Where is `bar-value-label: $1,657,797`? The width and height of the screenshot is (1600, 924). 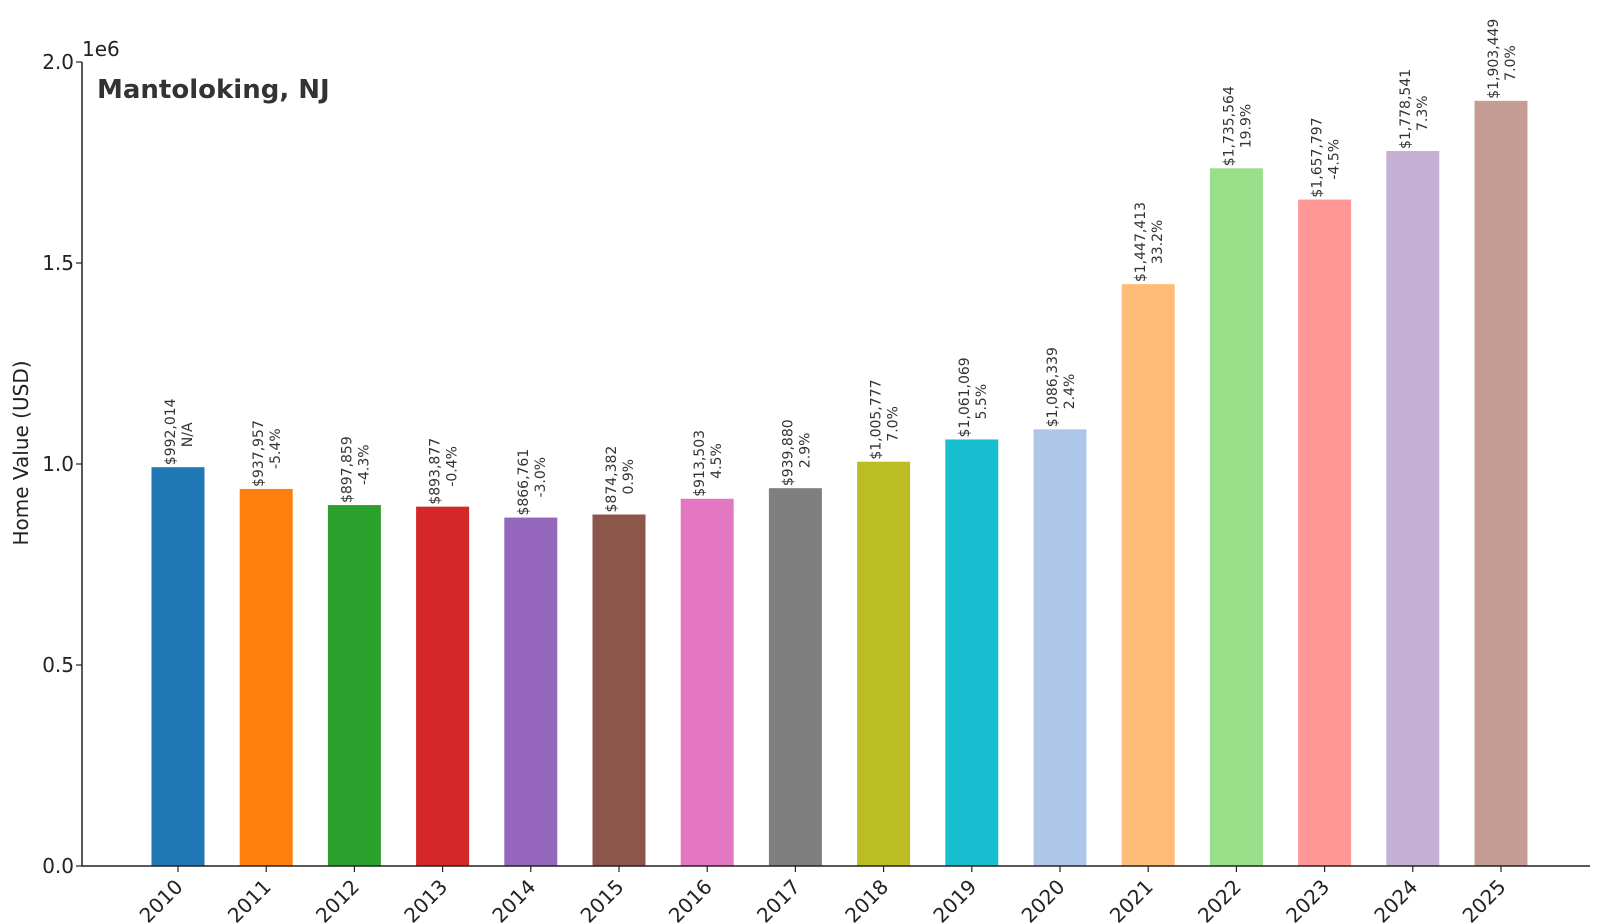 bar-value-label: $1,657,797 is located at coordinates (1318, 157).